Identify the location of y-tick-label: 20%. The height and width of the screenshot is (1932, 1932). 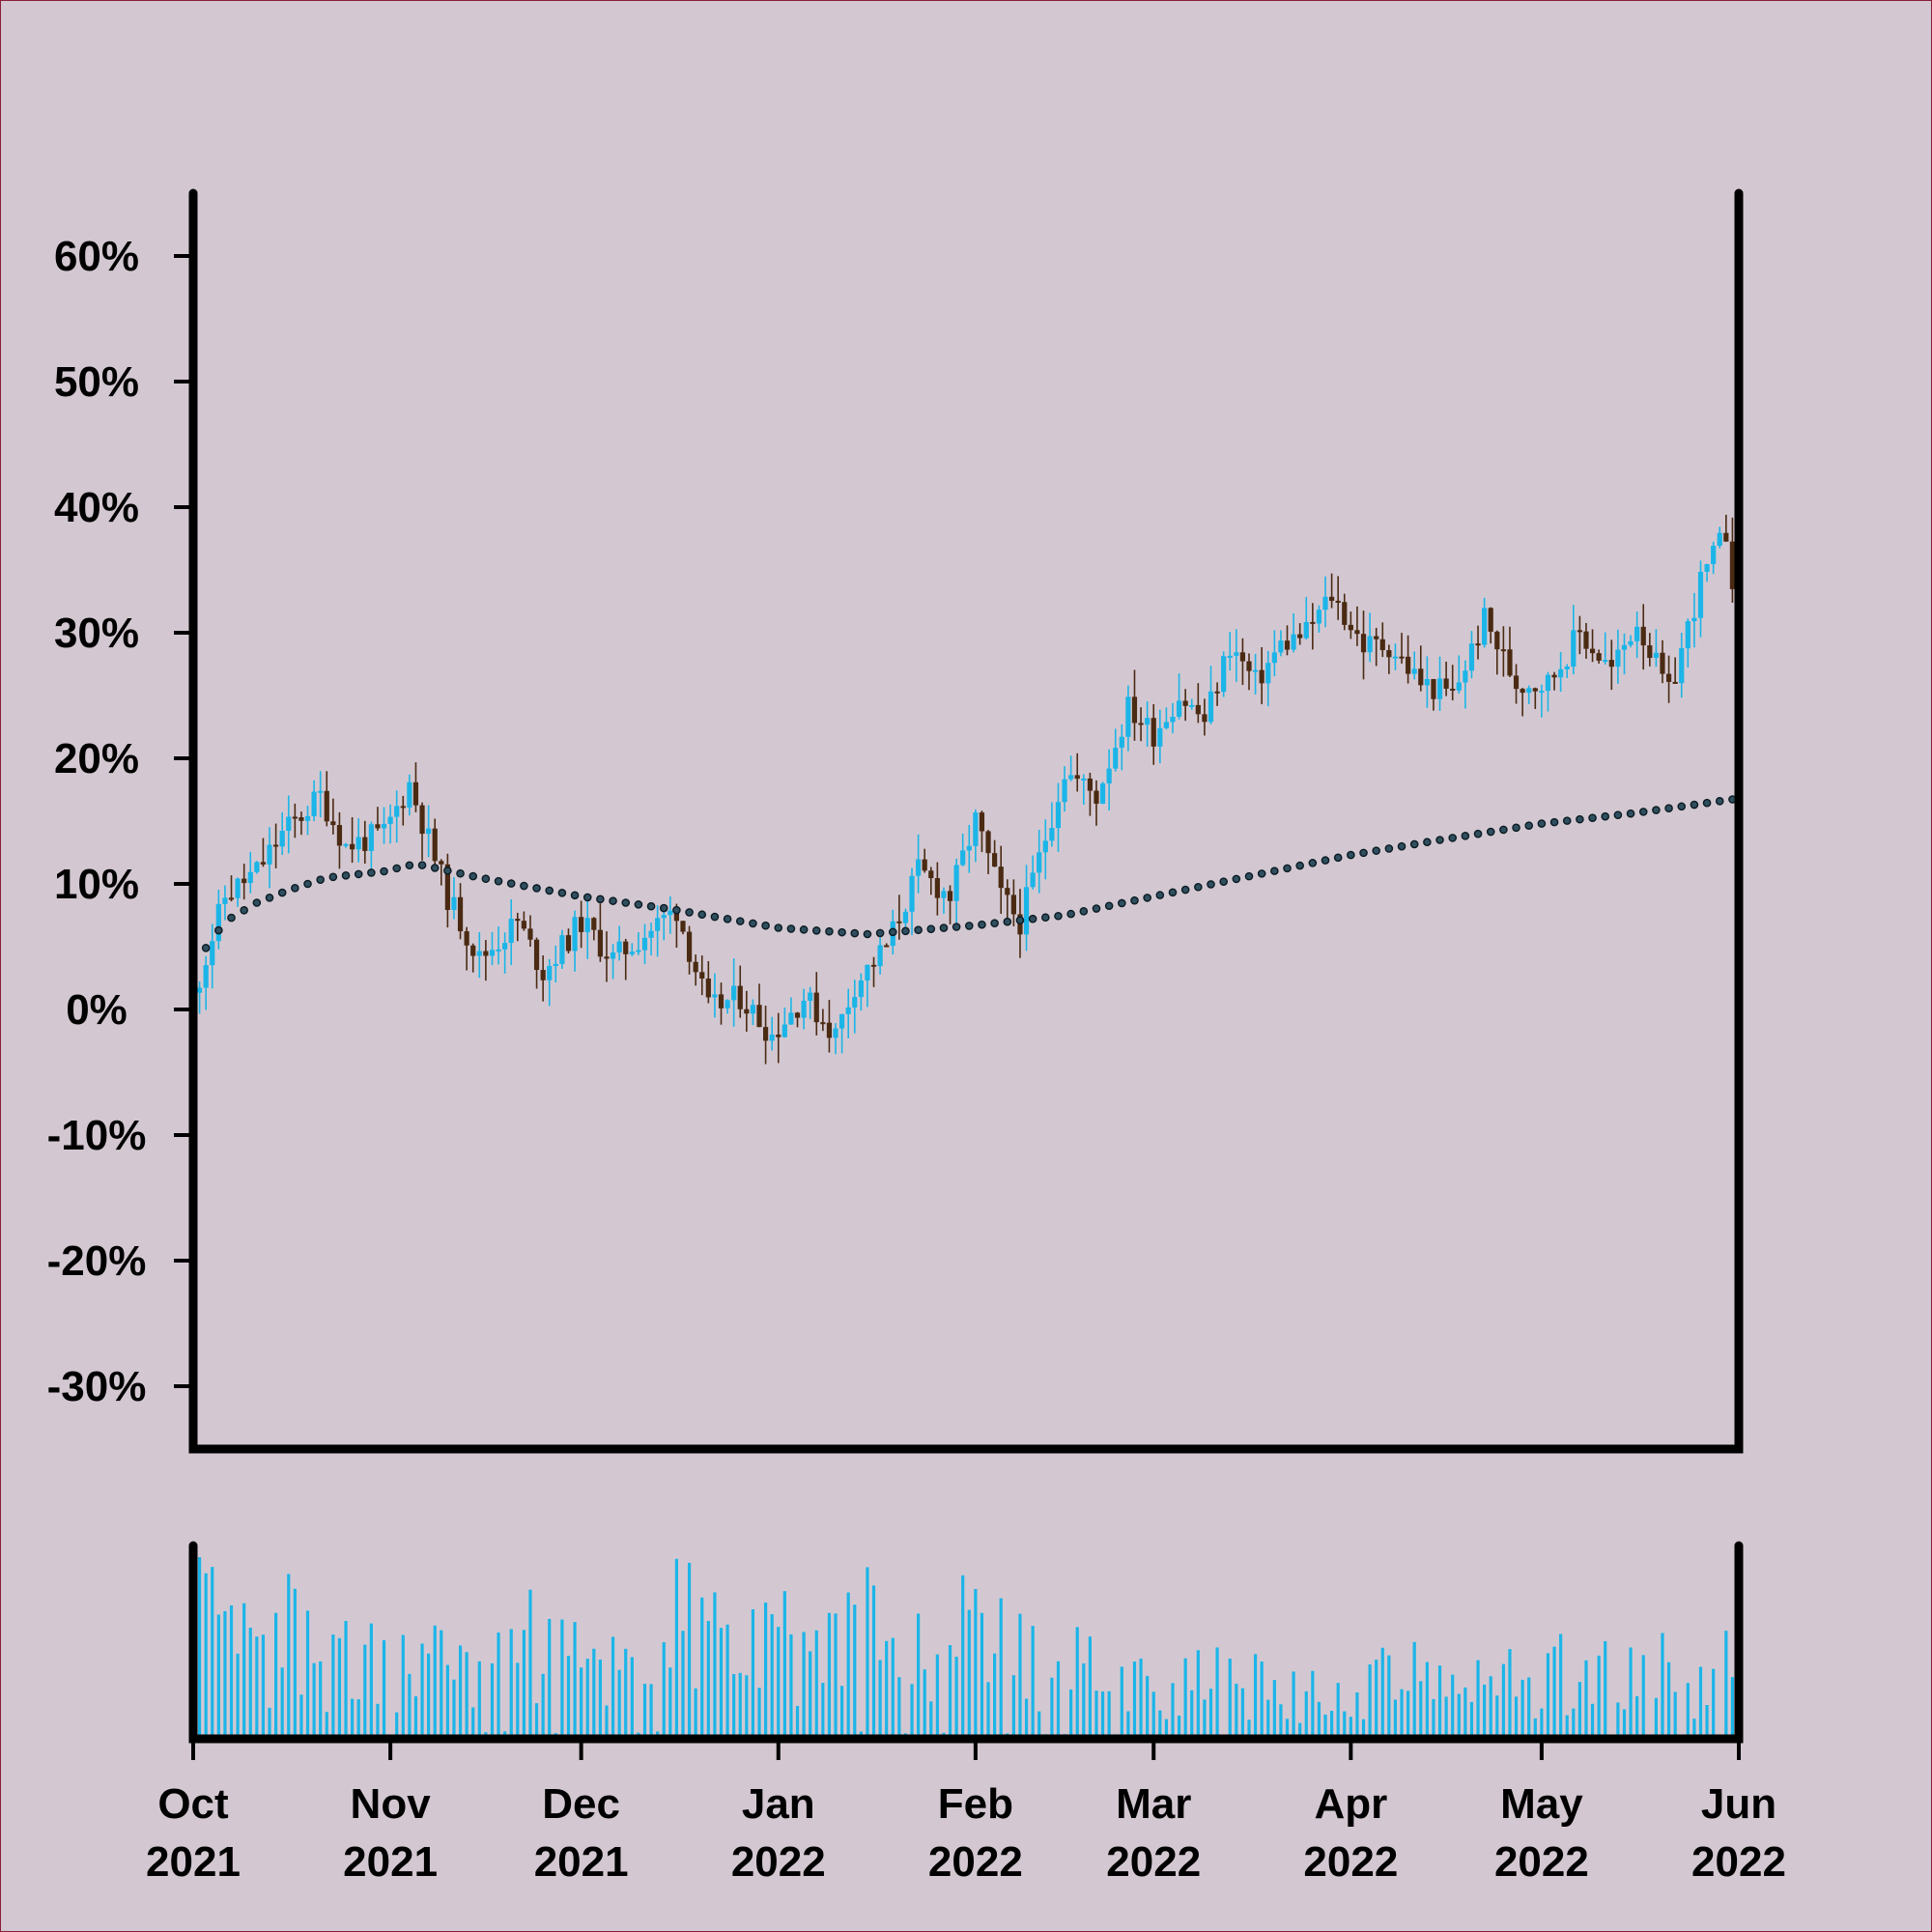
(96, 758).